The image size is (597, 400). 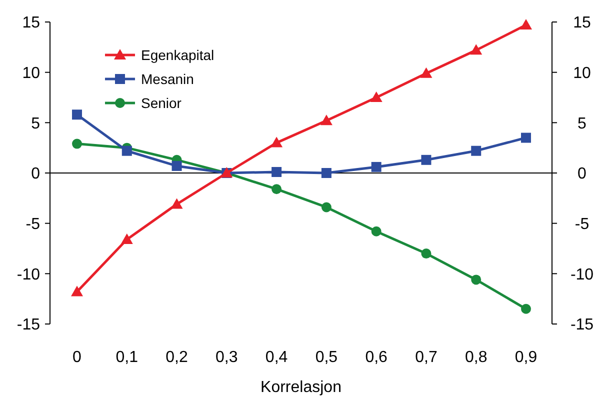 I want to click on x-tick-label: 0,1, so click(x=127, y=357).